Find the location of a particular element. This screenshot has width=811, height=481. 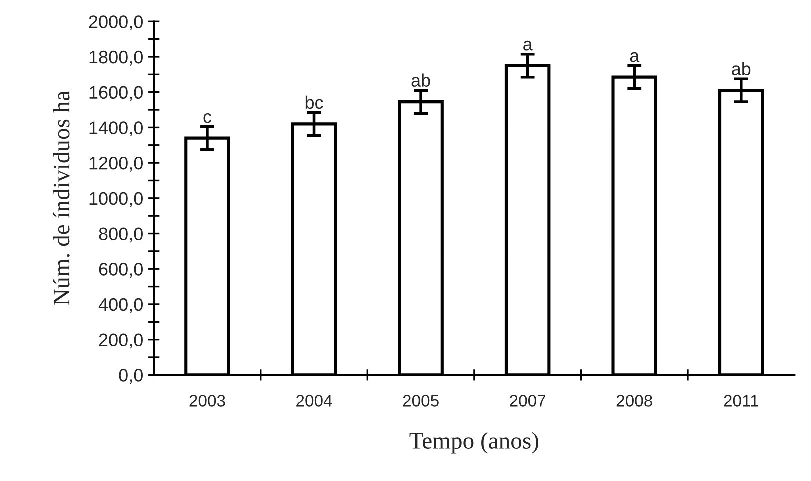

x-tick-label: 2008 is located at coordinates (634, 401).